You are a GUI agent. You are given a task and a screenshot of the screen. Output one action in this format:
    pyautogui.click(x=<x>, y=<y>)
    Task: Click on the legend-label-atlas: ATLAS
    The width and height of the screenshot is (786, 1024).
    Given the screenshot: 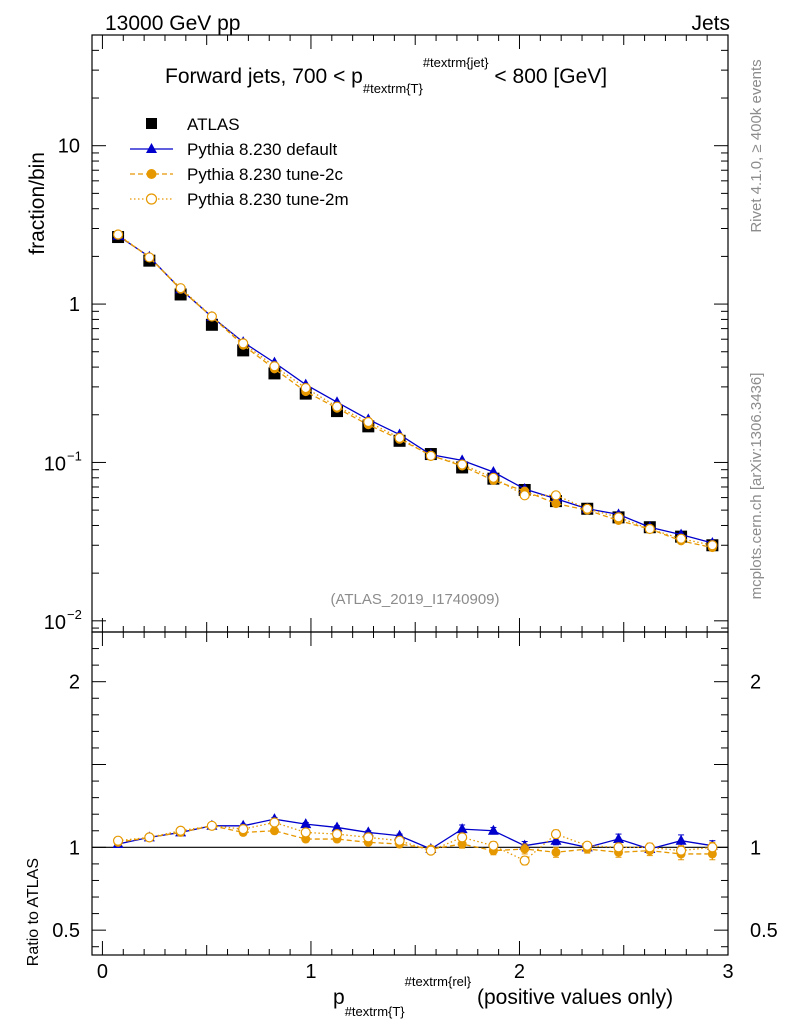 What is the action you would take?
    pyautogui.click(x=213, y=124)
    